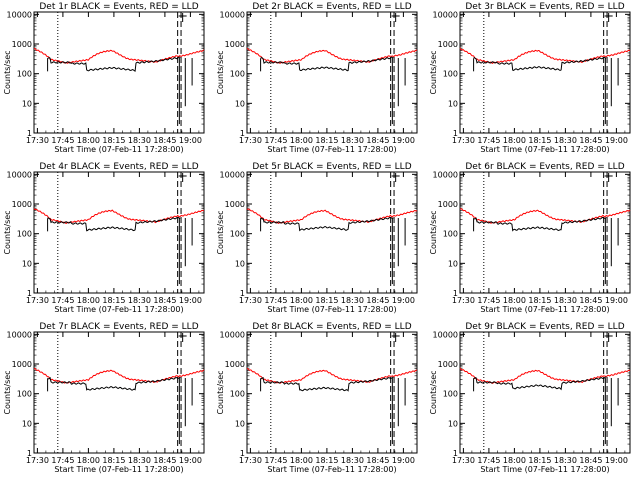 This screenshot has height=480, width=640. I want to click on panel-title: Det 5r BLACK = Events, RED = LLD, so click(331, 167).